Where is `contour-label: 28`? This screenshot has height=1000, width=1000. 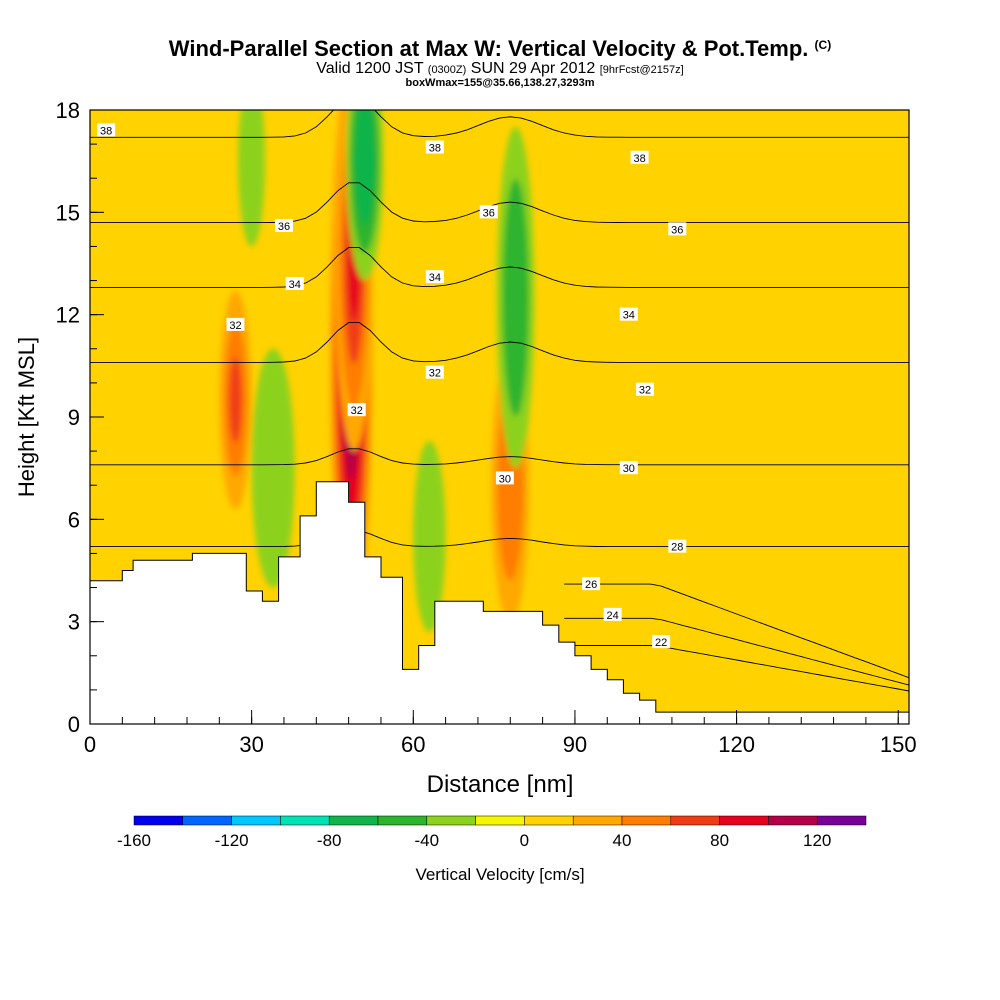 contour-label: 28 is located at coordinates (677, 546).